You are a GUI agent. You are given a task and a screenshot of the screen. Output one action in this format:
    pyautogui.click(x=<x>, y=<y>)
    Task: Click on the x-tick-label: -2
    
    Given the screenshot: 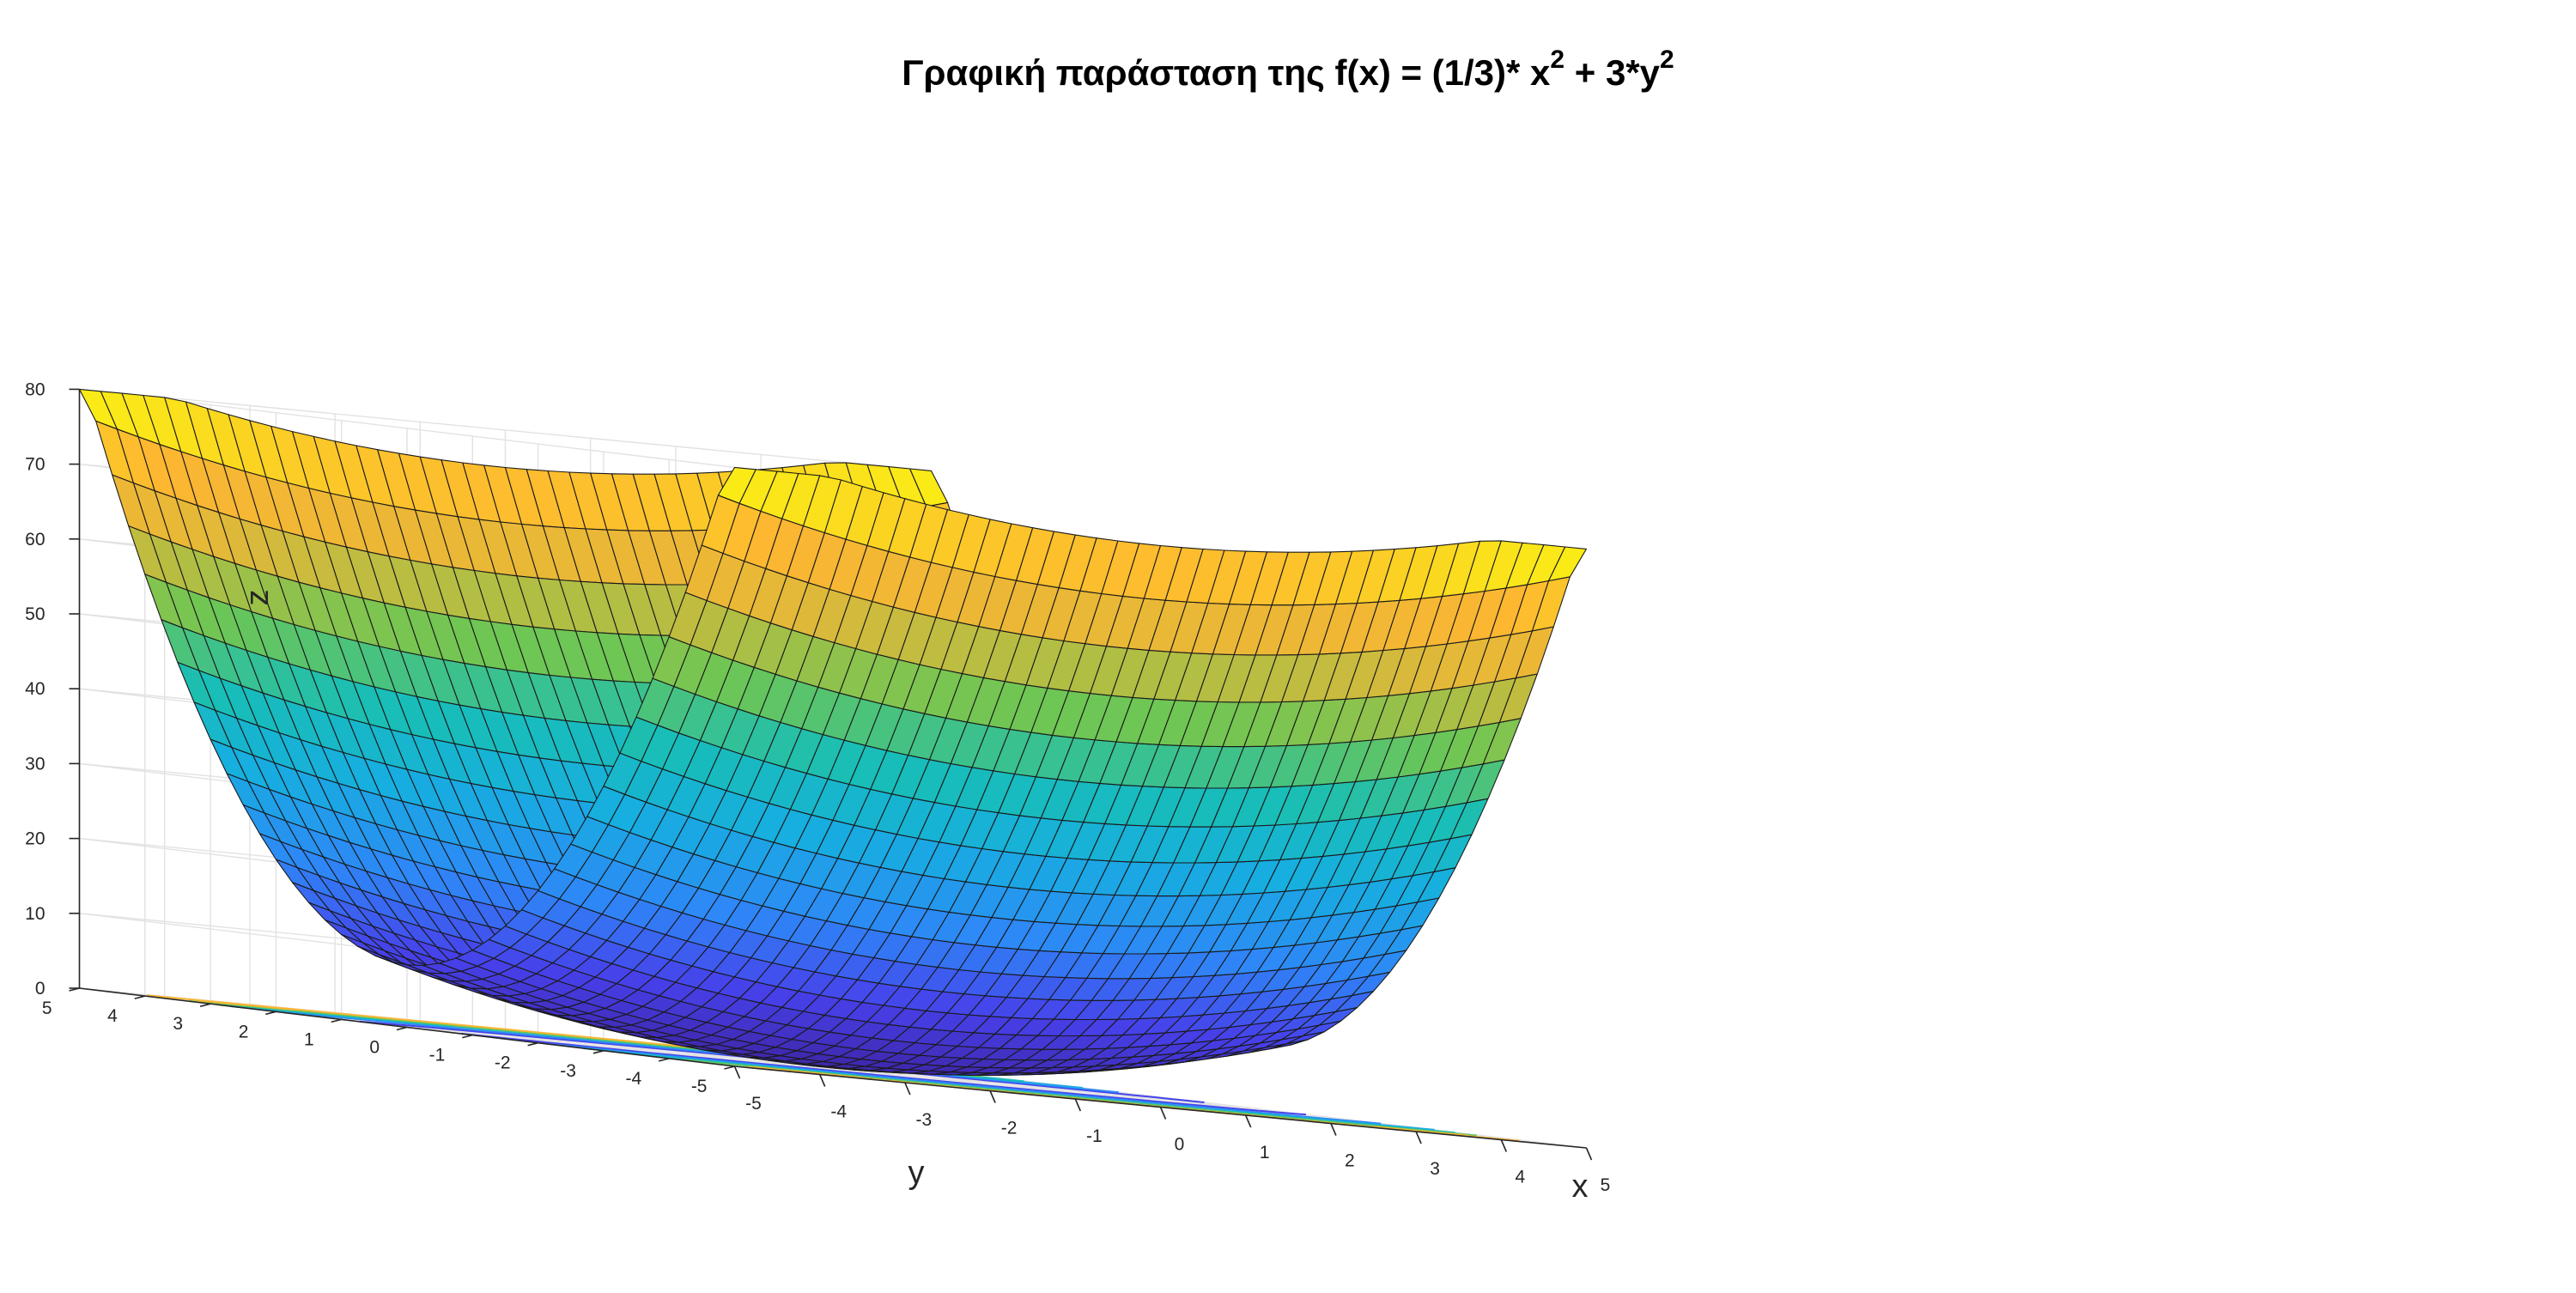 What is the action you would take?
    pyautogui.click(x=1009, y=1128)
    